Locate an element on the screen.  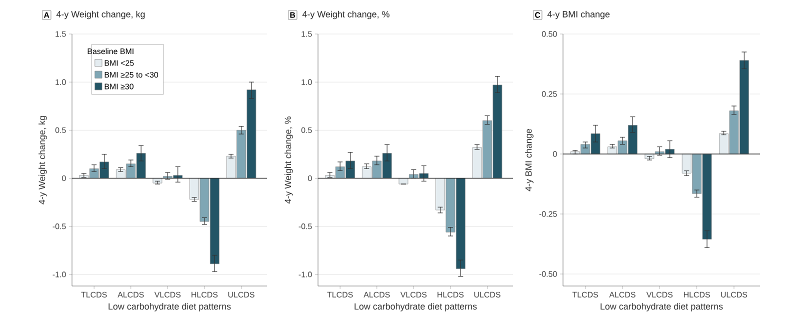
y-axis-title: 4-y Weight change, % is located at coordinates (288, 160).